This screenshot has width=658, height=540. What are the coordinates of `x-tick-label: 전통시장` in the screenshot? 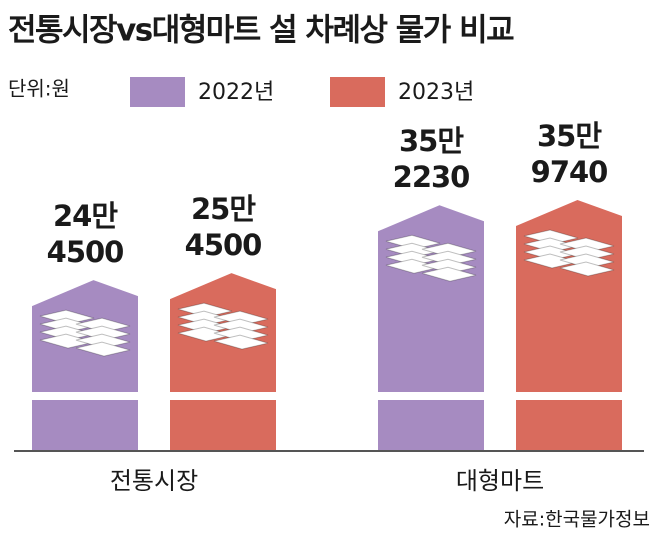 It's located at (154, 481).